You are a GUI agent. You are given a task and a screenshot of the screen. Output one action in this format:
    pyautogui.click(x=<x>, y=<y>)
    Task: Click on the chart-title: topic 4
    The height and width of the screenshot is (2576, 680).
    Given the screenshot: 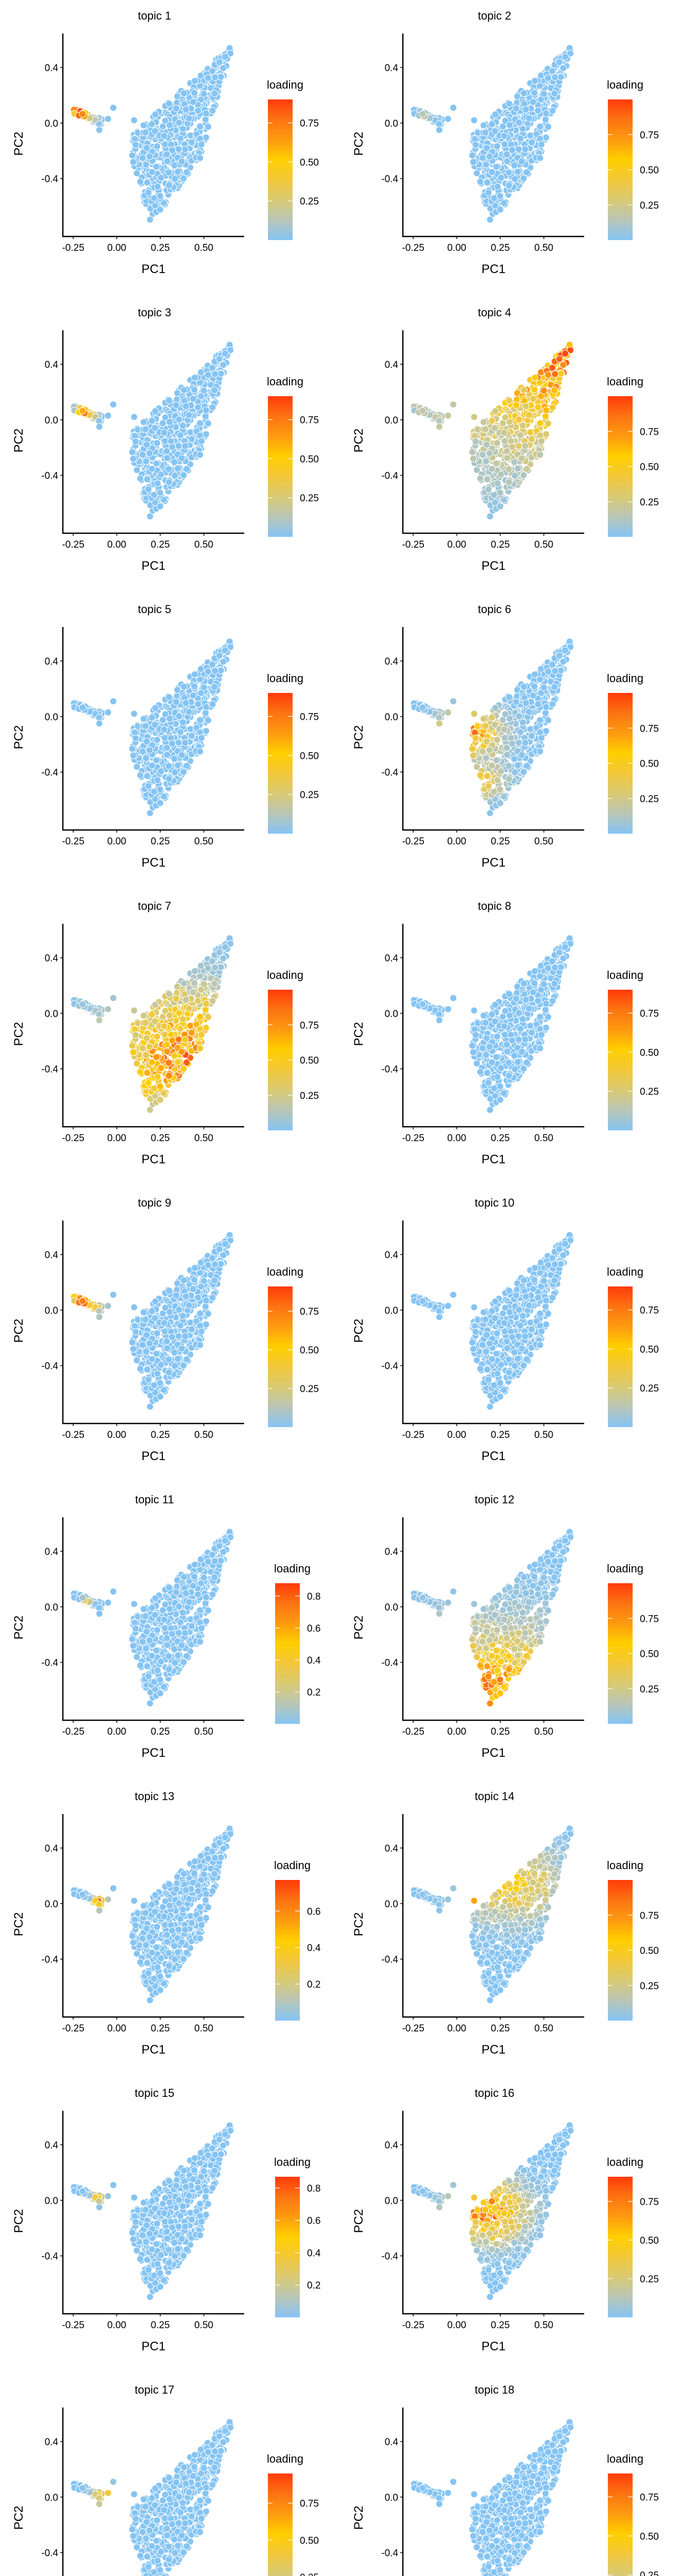 What is the action you would take?
    pyautogui.click(x=495, y=312)
    